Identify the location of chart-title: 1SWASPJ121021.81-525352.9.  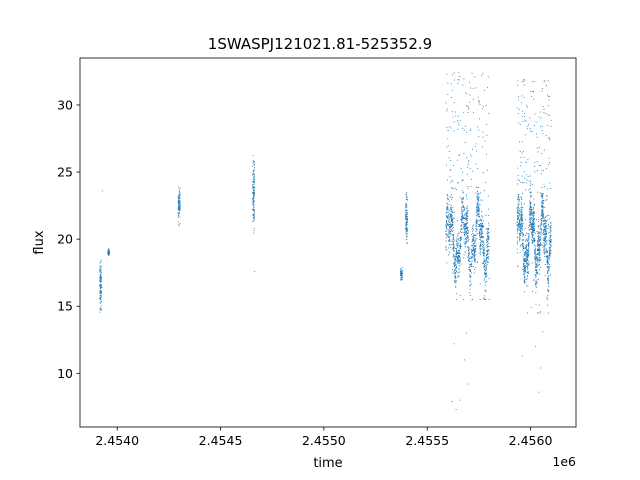
(320, 44).